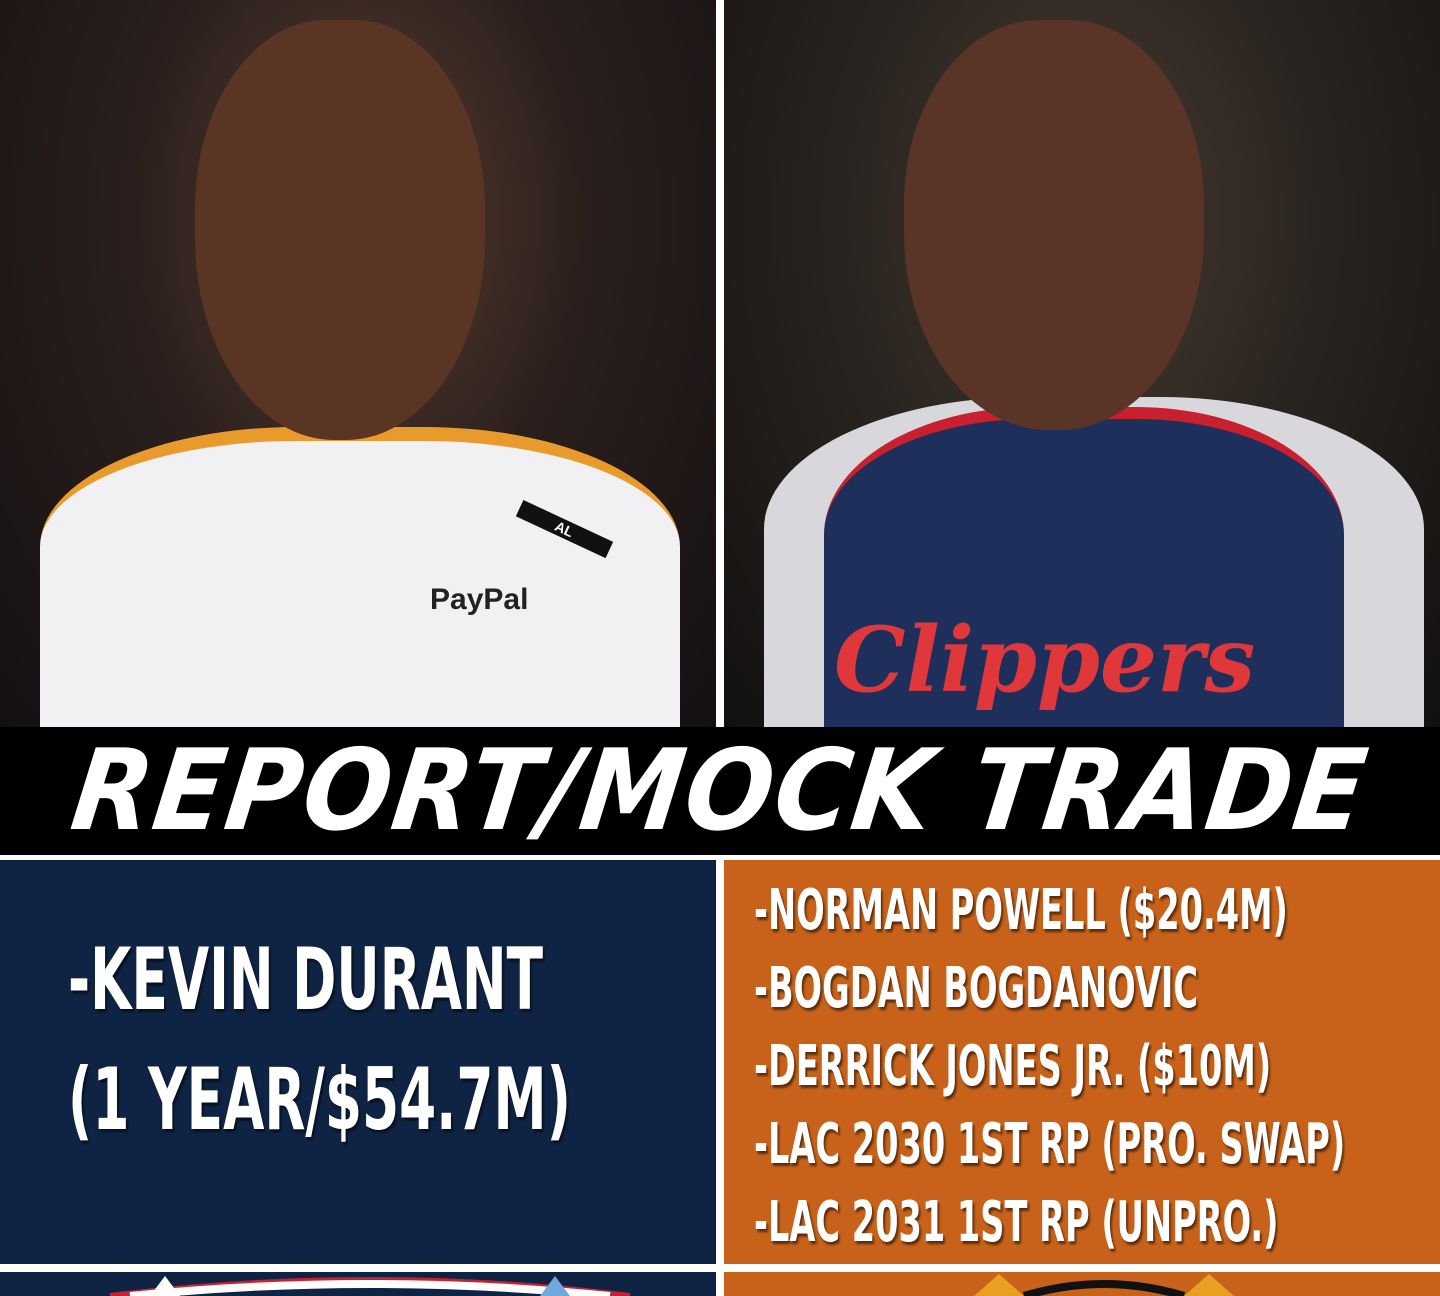 The height and width of the screenshot is (1296, 1440). What do you see at coordinates (479, 599) in the screenshot?
I see `jersey-sponsor: PayPal` at bounding box center [479, 599].